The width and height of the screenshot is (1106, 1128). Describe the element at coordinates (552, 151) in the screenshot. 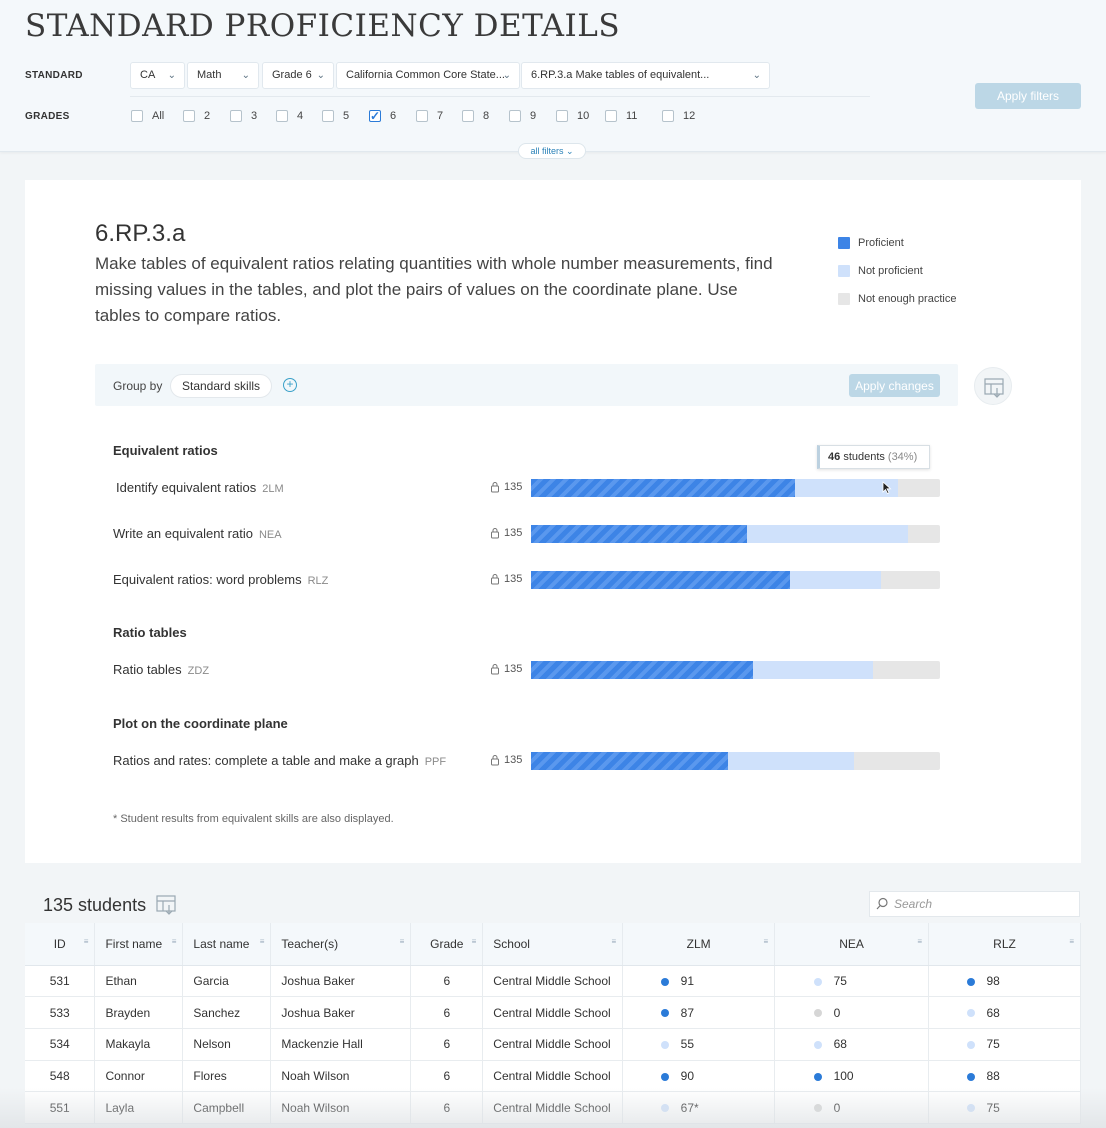

I see `all-filters-toggle: all filters ⌄` at that location.